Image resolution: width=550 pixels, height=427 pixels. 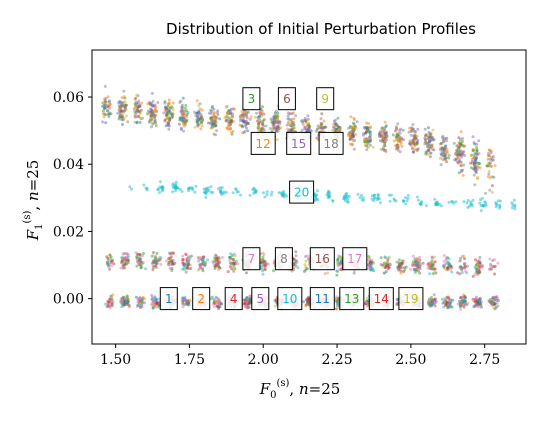 I want to click on cluster-label-9: 9, so click(x=325, y=99).